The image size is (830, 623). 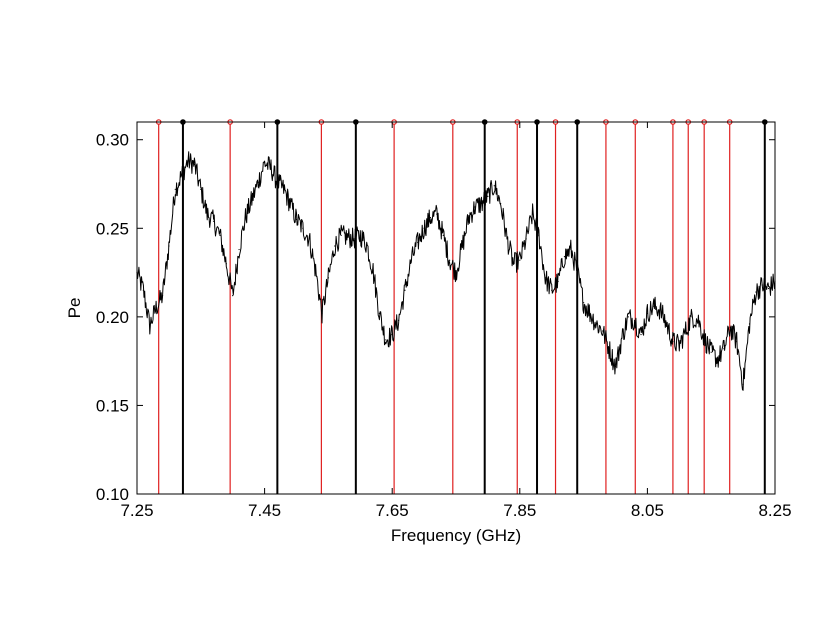 I want to click on x-tick-label: 7.65, so click(x=392, y=510).